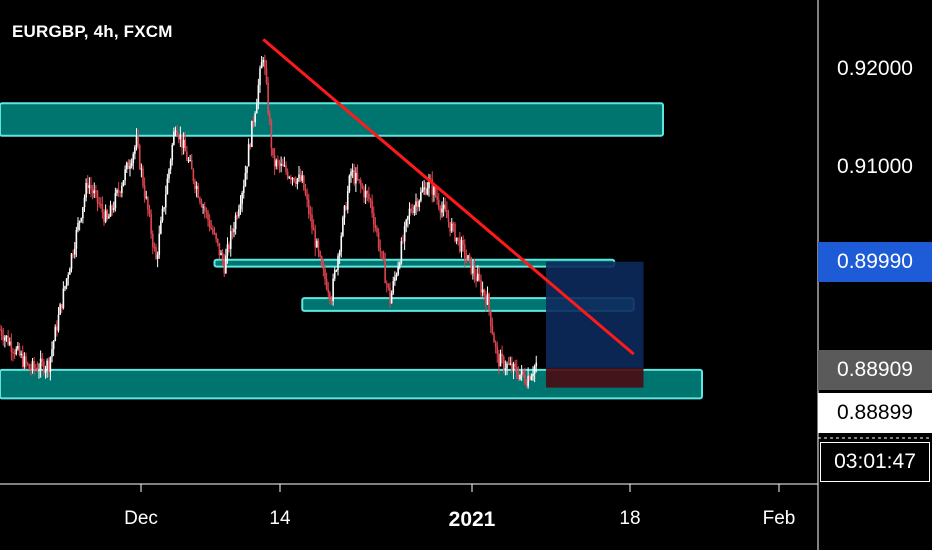 Image resolution: width=932 pixels, height=550 pixels. Describe the element at coordinates (92, 31) in the screenshot. I see `symbol-title: EURGBP, 4h, FXCM` at that location.